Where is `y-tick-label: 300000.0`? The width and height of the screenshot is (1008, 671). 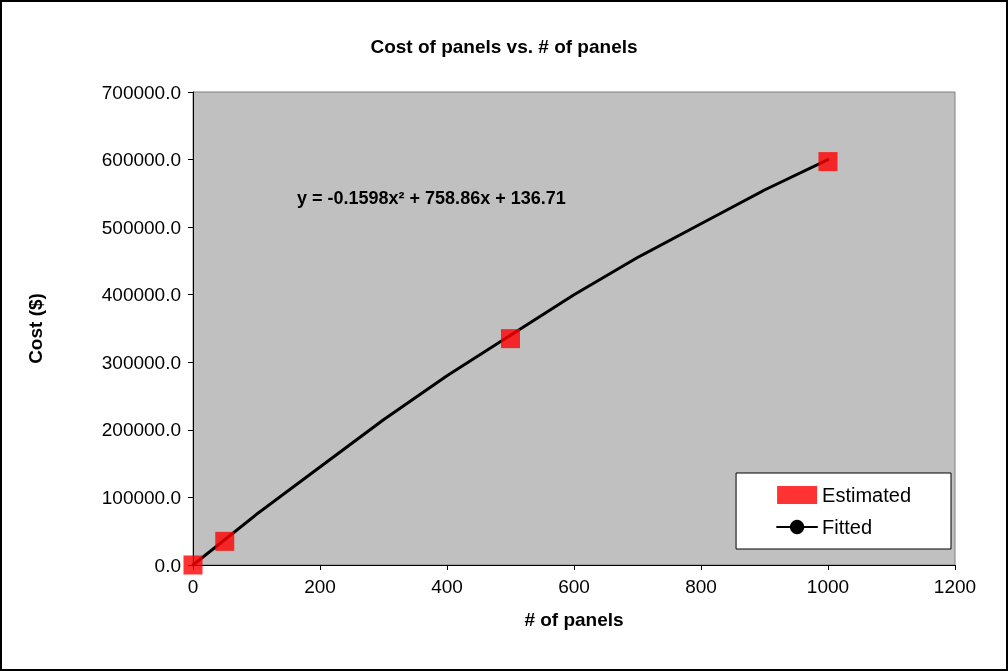 y-tick-label: 300000.0 is located at coordinates (141, 362).